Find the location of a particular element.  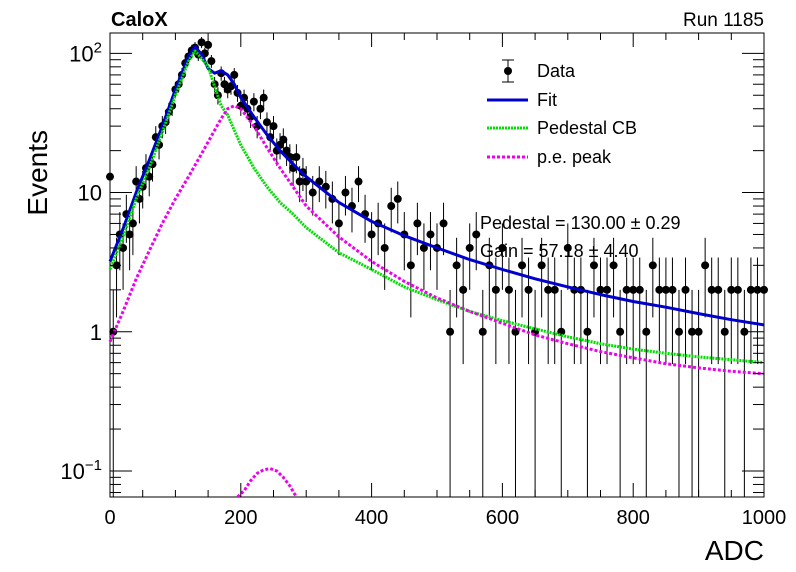

y-tick-label: 1 is located at coordinates (96, 332).